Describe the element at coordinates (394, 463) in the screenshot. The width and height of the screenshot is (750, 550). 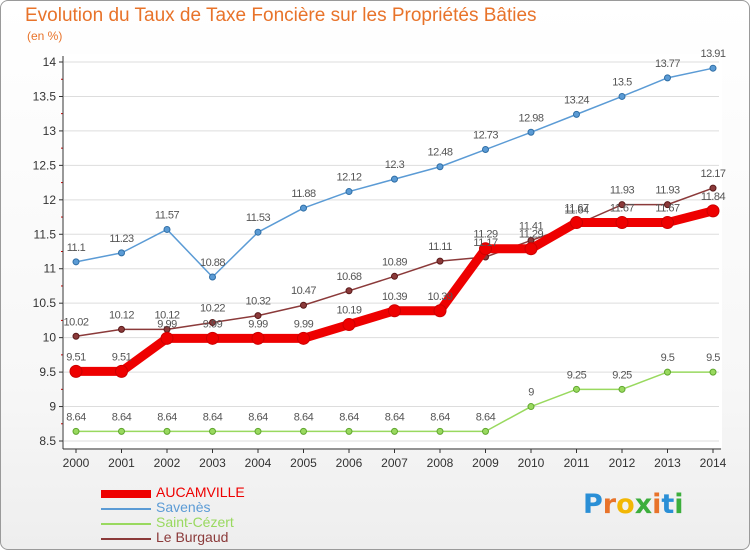
I see `x-tick-label: 2007` at that location.